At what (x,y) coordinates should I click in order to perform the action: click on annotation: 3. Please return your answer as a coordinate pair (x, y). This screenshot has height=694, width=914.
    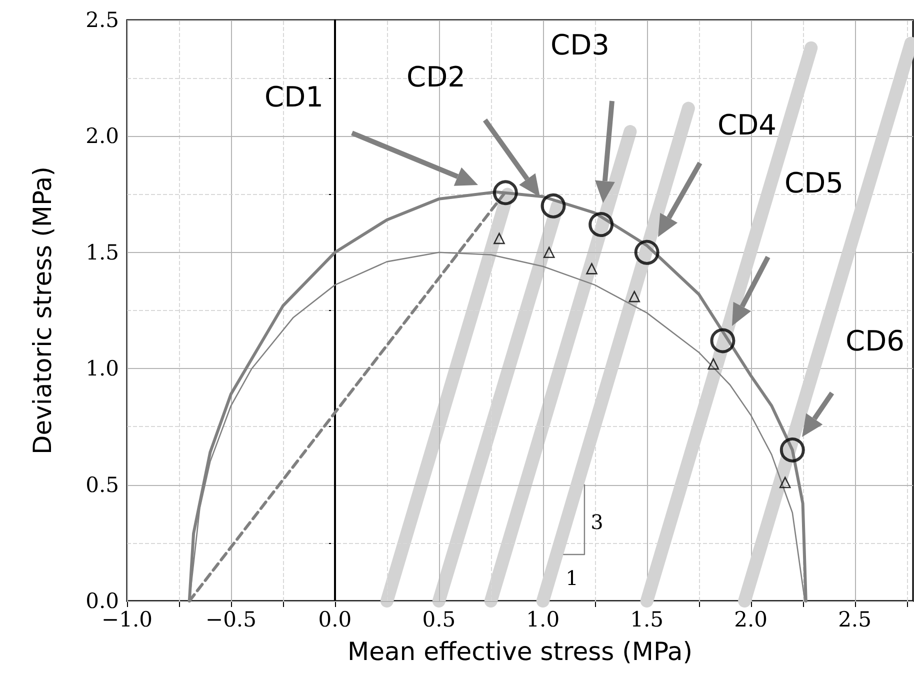
    Looking at the image, I should click on (597, 522).